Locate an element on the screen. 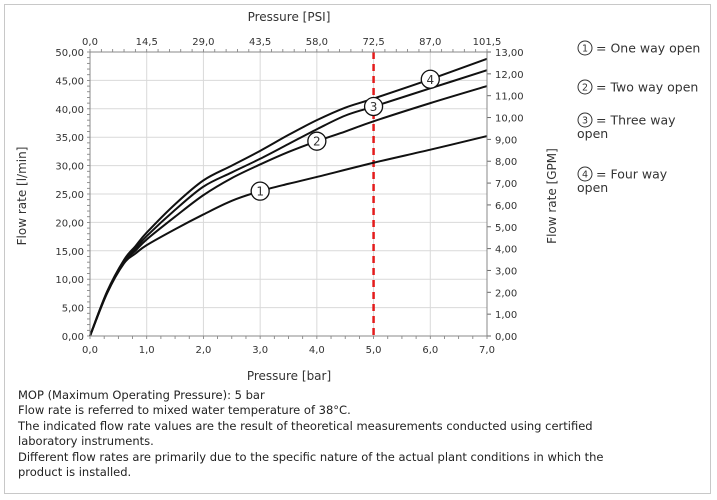 This screenshot has width=717, height=500. legend-entry-1: = One way open is located at coordinates (648, 48).